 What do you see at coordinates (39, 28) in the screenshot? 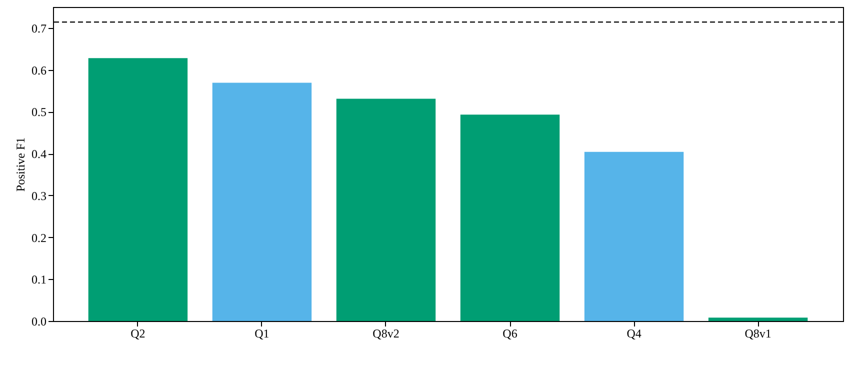
I see `y-tick-label: 0.7` at bounding box center [39, 28].